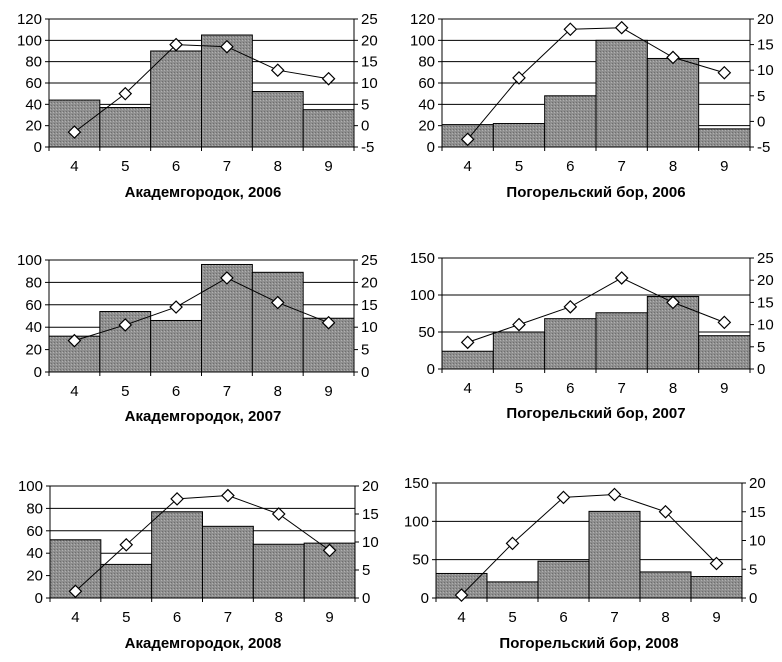  Describe the element at coordinates (422, 258) in the screenshot. I see `y-tick-label: 150` at that location.